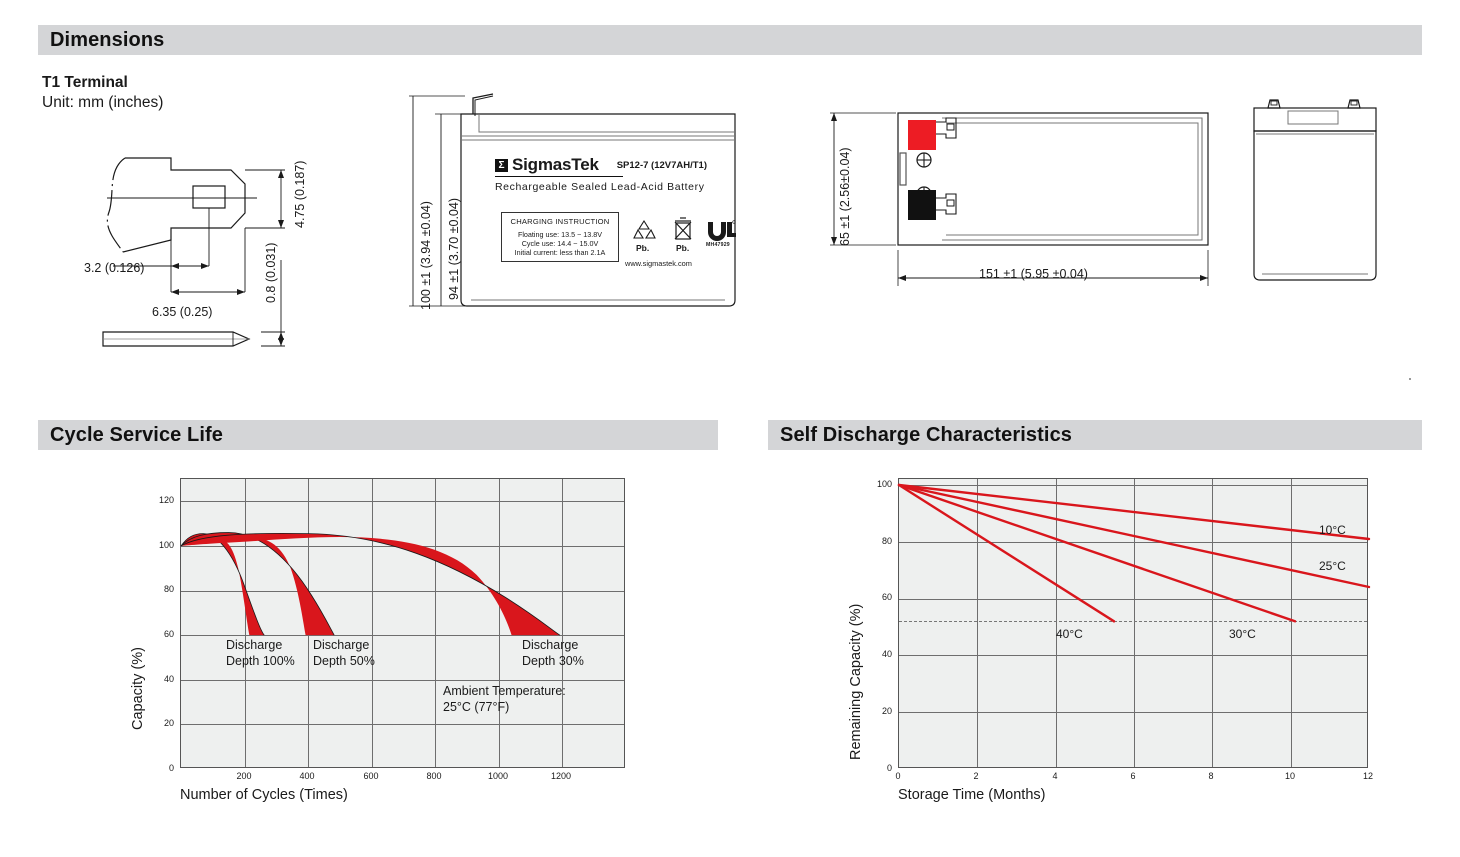 The image size is (1460, 857). I want to click on front-container-height-dim: 94 ±1 (3.70 ±0.04), so click(454, 249).